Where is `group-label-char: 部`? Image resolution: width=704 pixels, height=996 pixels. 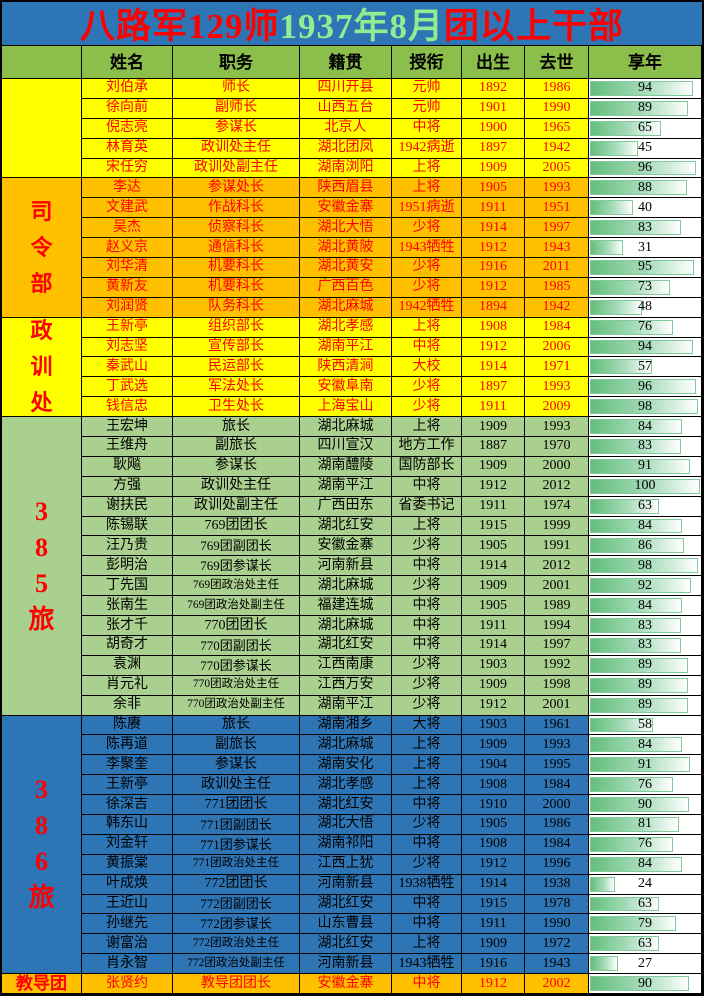 group-label-char: 部 is located at coordinates (41, 283).